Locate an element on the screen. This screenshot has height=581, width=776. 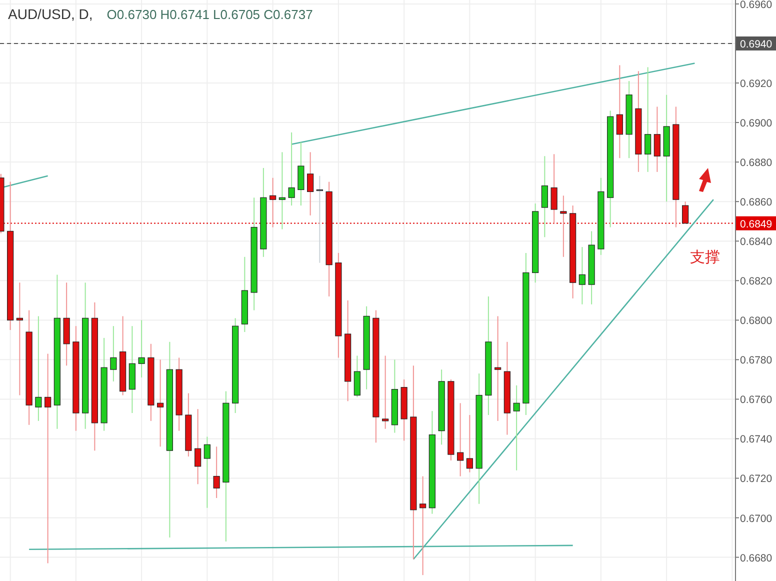
ref-line-label: 0.6849 is located at coordinates (756, 224).